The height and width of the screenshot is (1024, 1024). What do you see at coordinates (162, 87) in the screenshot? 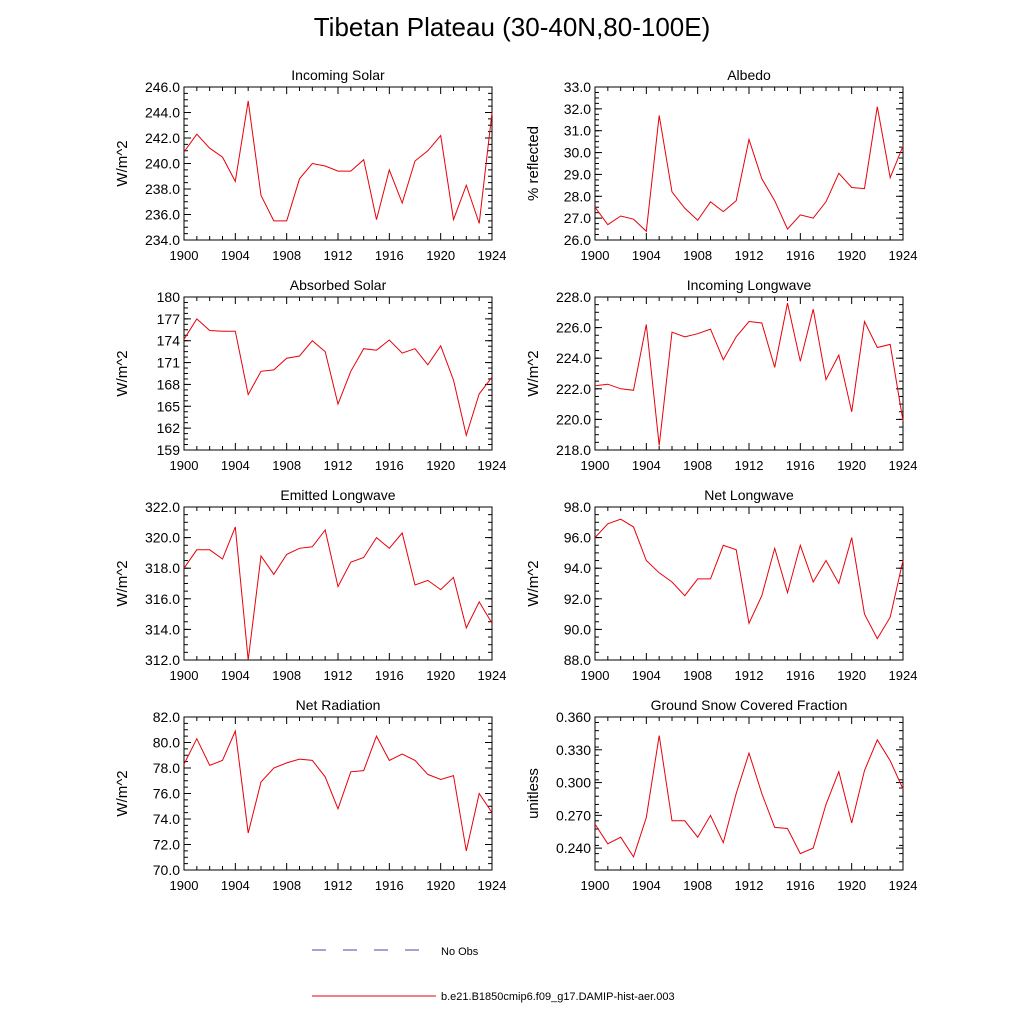
I see `y-tick-label: 246.0` at bounding box center [162, 87].